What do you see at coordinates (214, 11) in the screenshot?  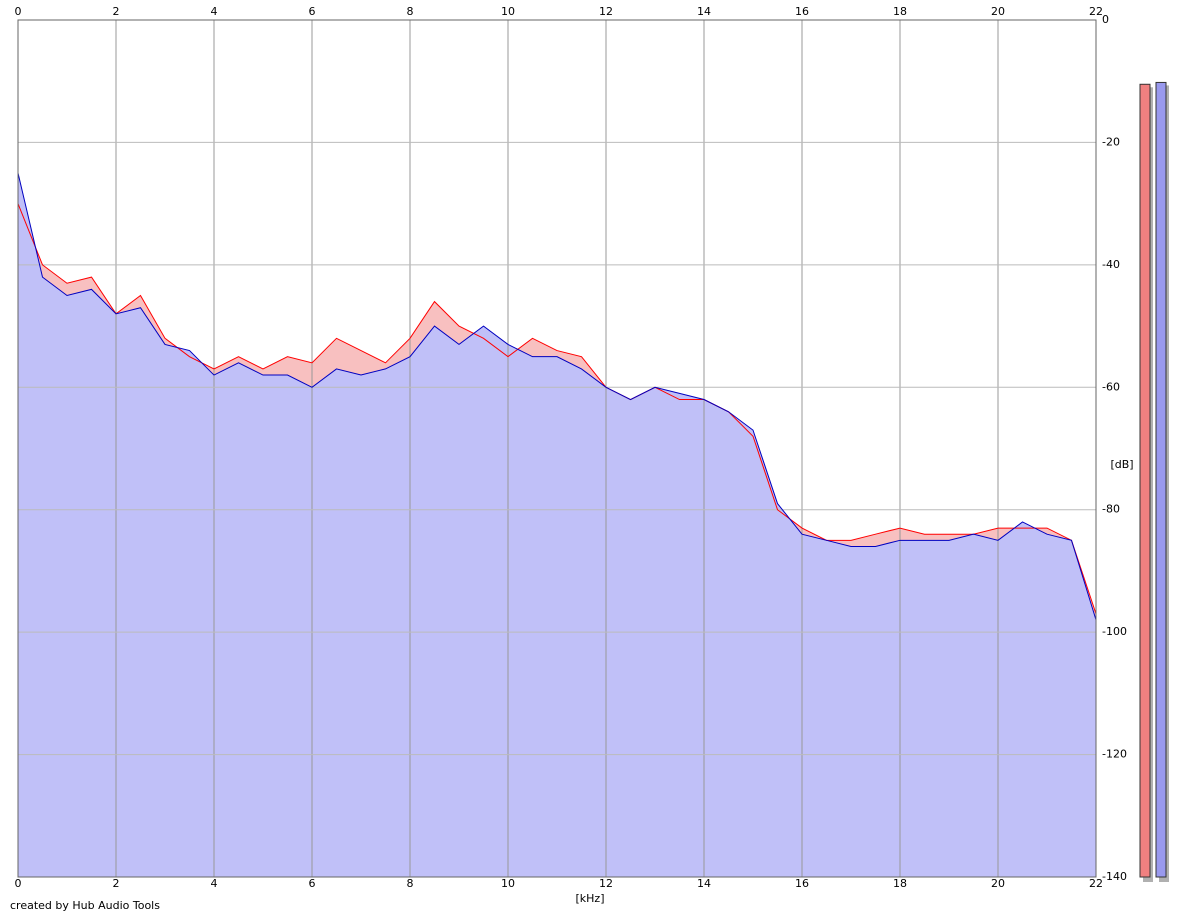 I see `x-tick-label-top: 4` at bounding box center [214, 11].